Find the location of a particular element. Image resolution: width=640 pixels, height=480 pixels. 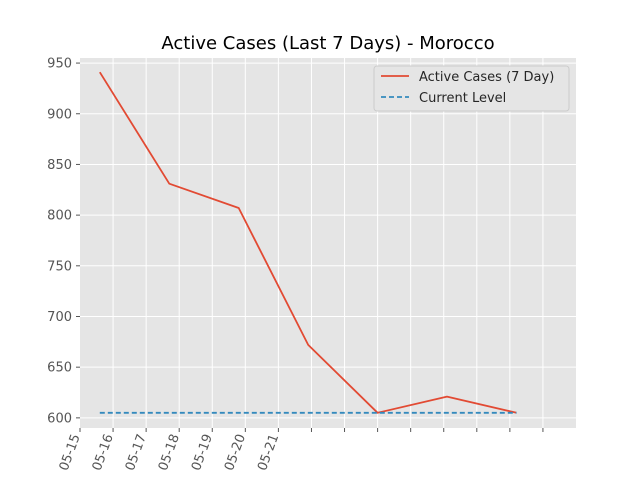

legend: Active Cases (7 Day) Current Level is located at coordinates (471, 88).